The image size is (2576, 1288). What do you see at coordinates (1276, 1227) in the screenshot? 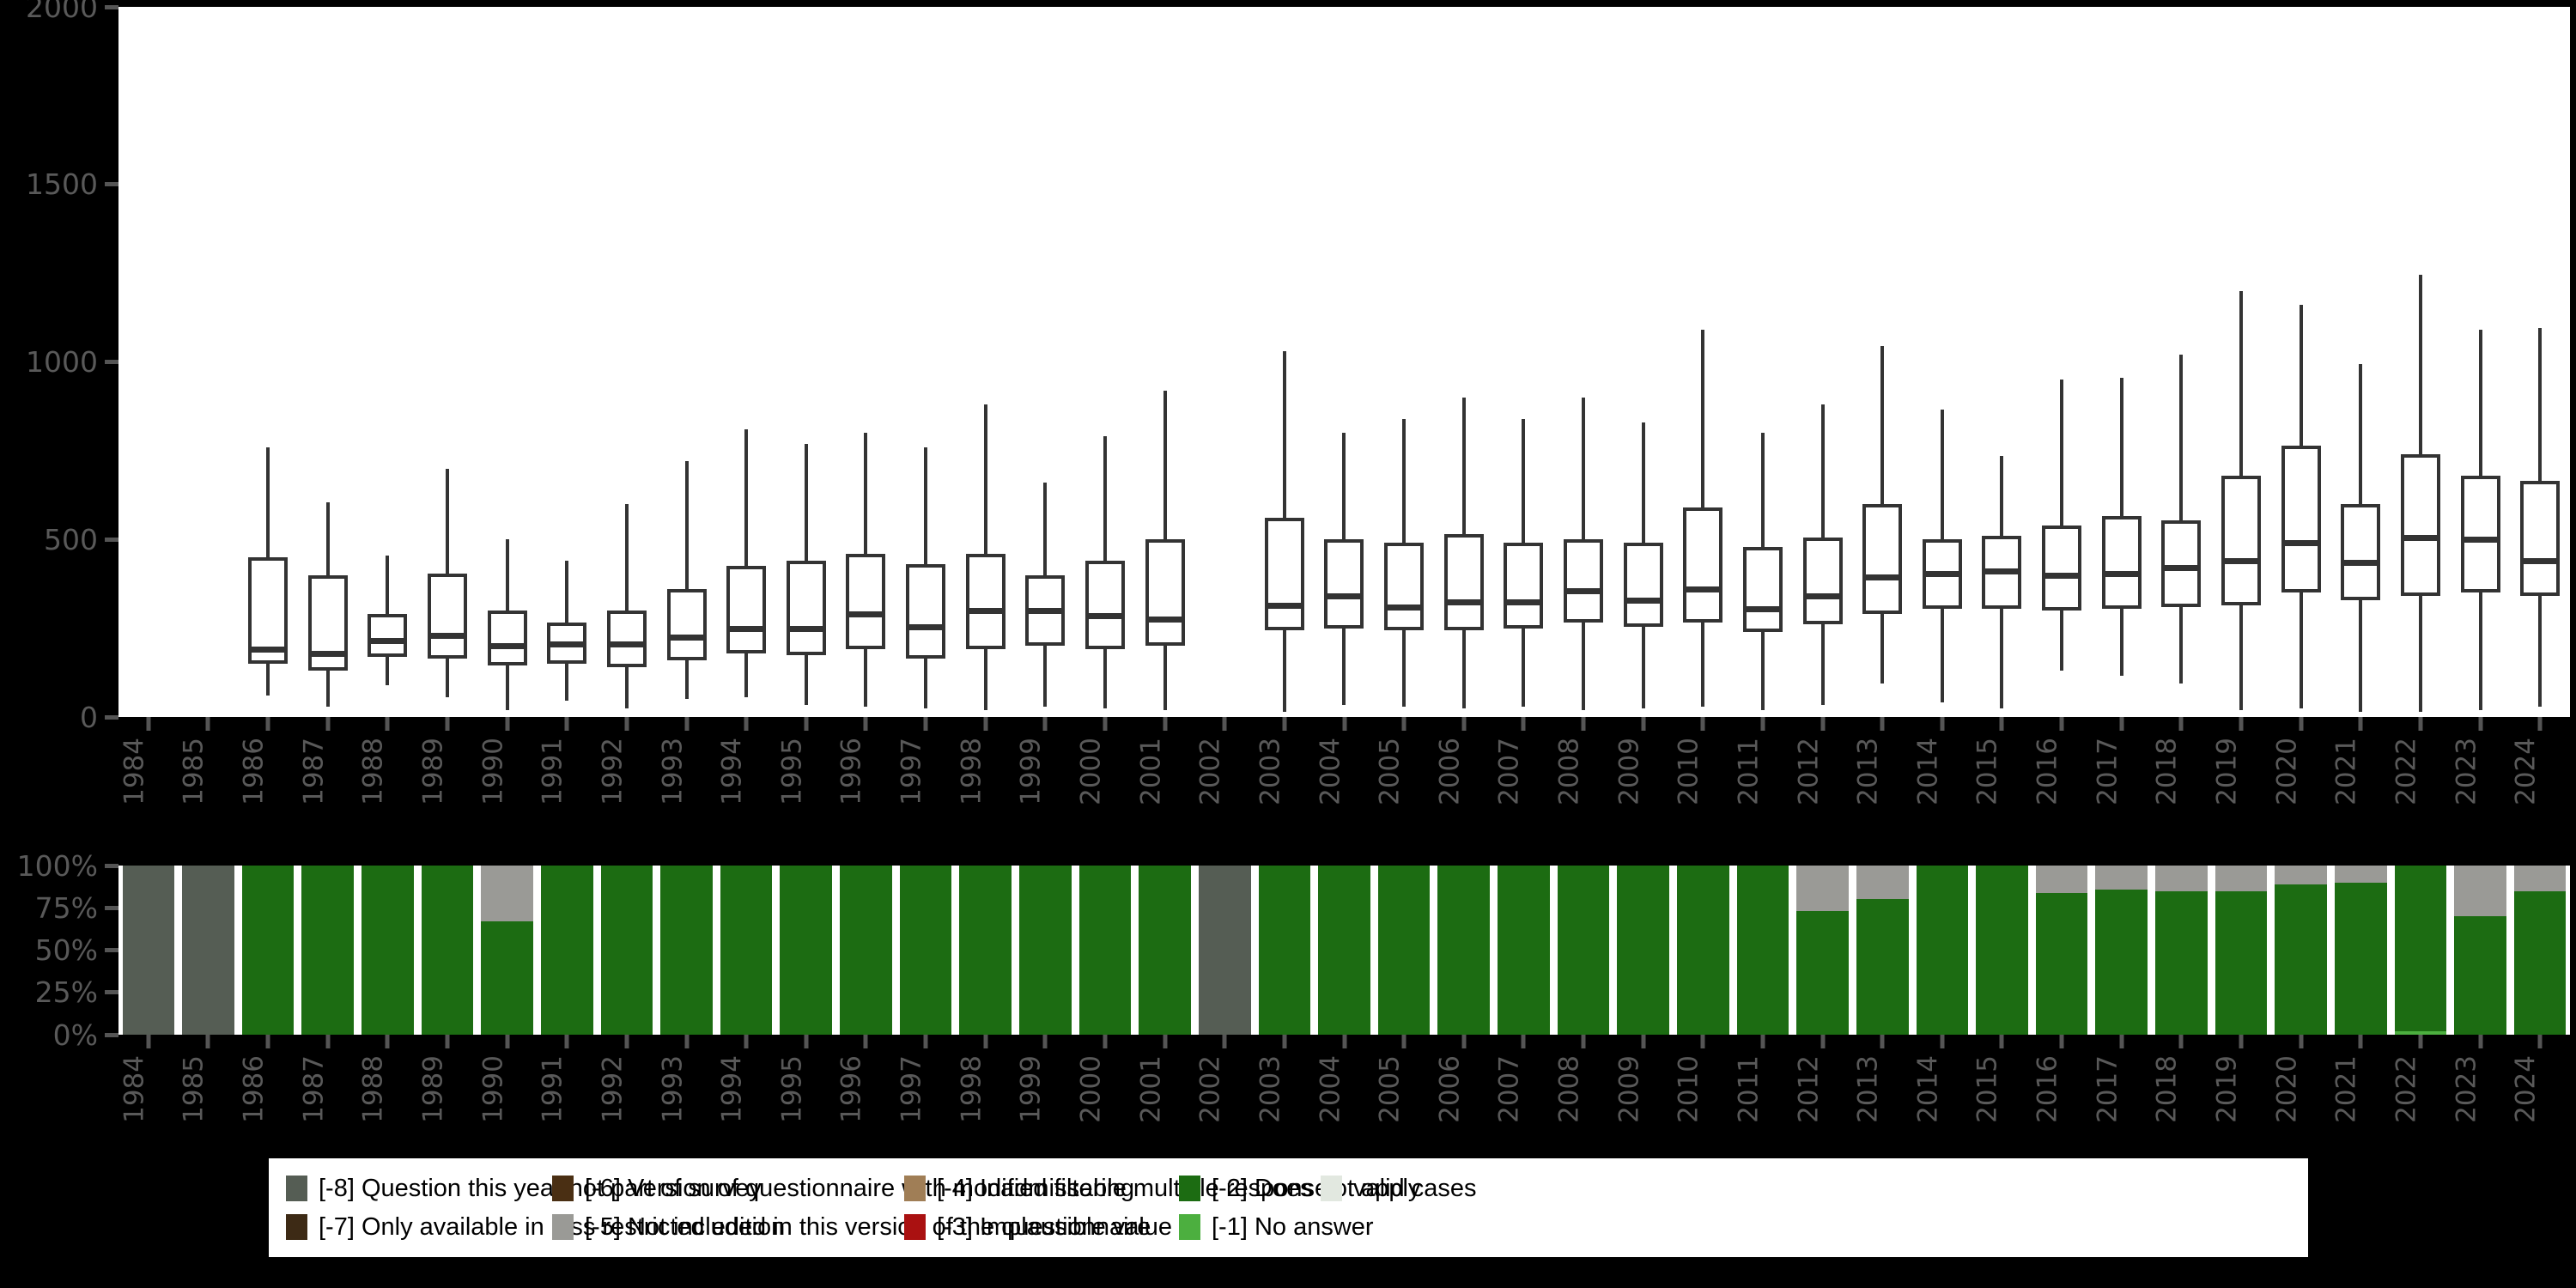
I see `legend-item--1: [-1] No answer` at bounding box center [1276, 1227].